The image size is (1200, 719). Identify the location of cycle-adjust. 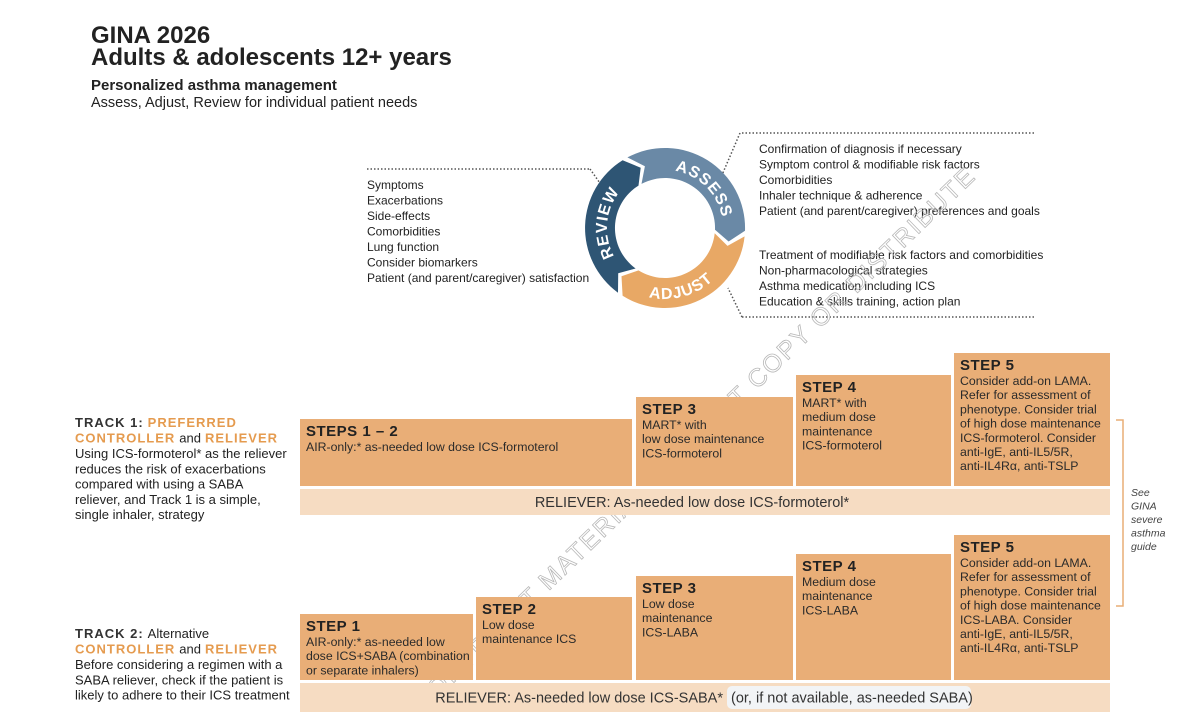
(683, 270).